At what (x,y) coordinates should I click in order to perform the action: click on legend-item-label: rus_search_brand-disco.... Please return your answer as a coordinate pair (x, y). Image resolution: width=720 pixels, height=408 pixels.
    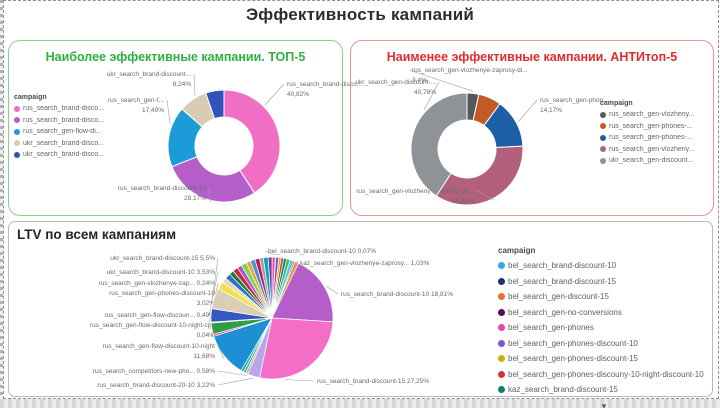
    Looking at the image, I should click on (63, 108).